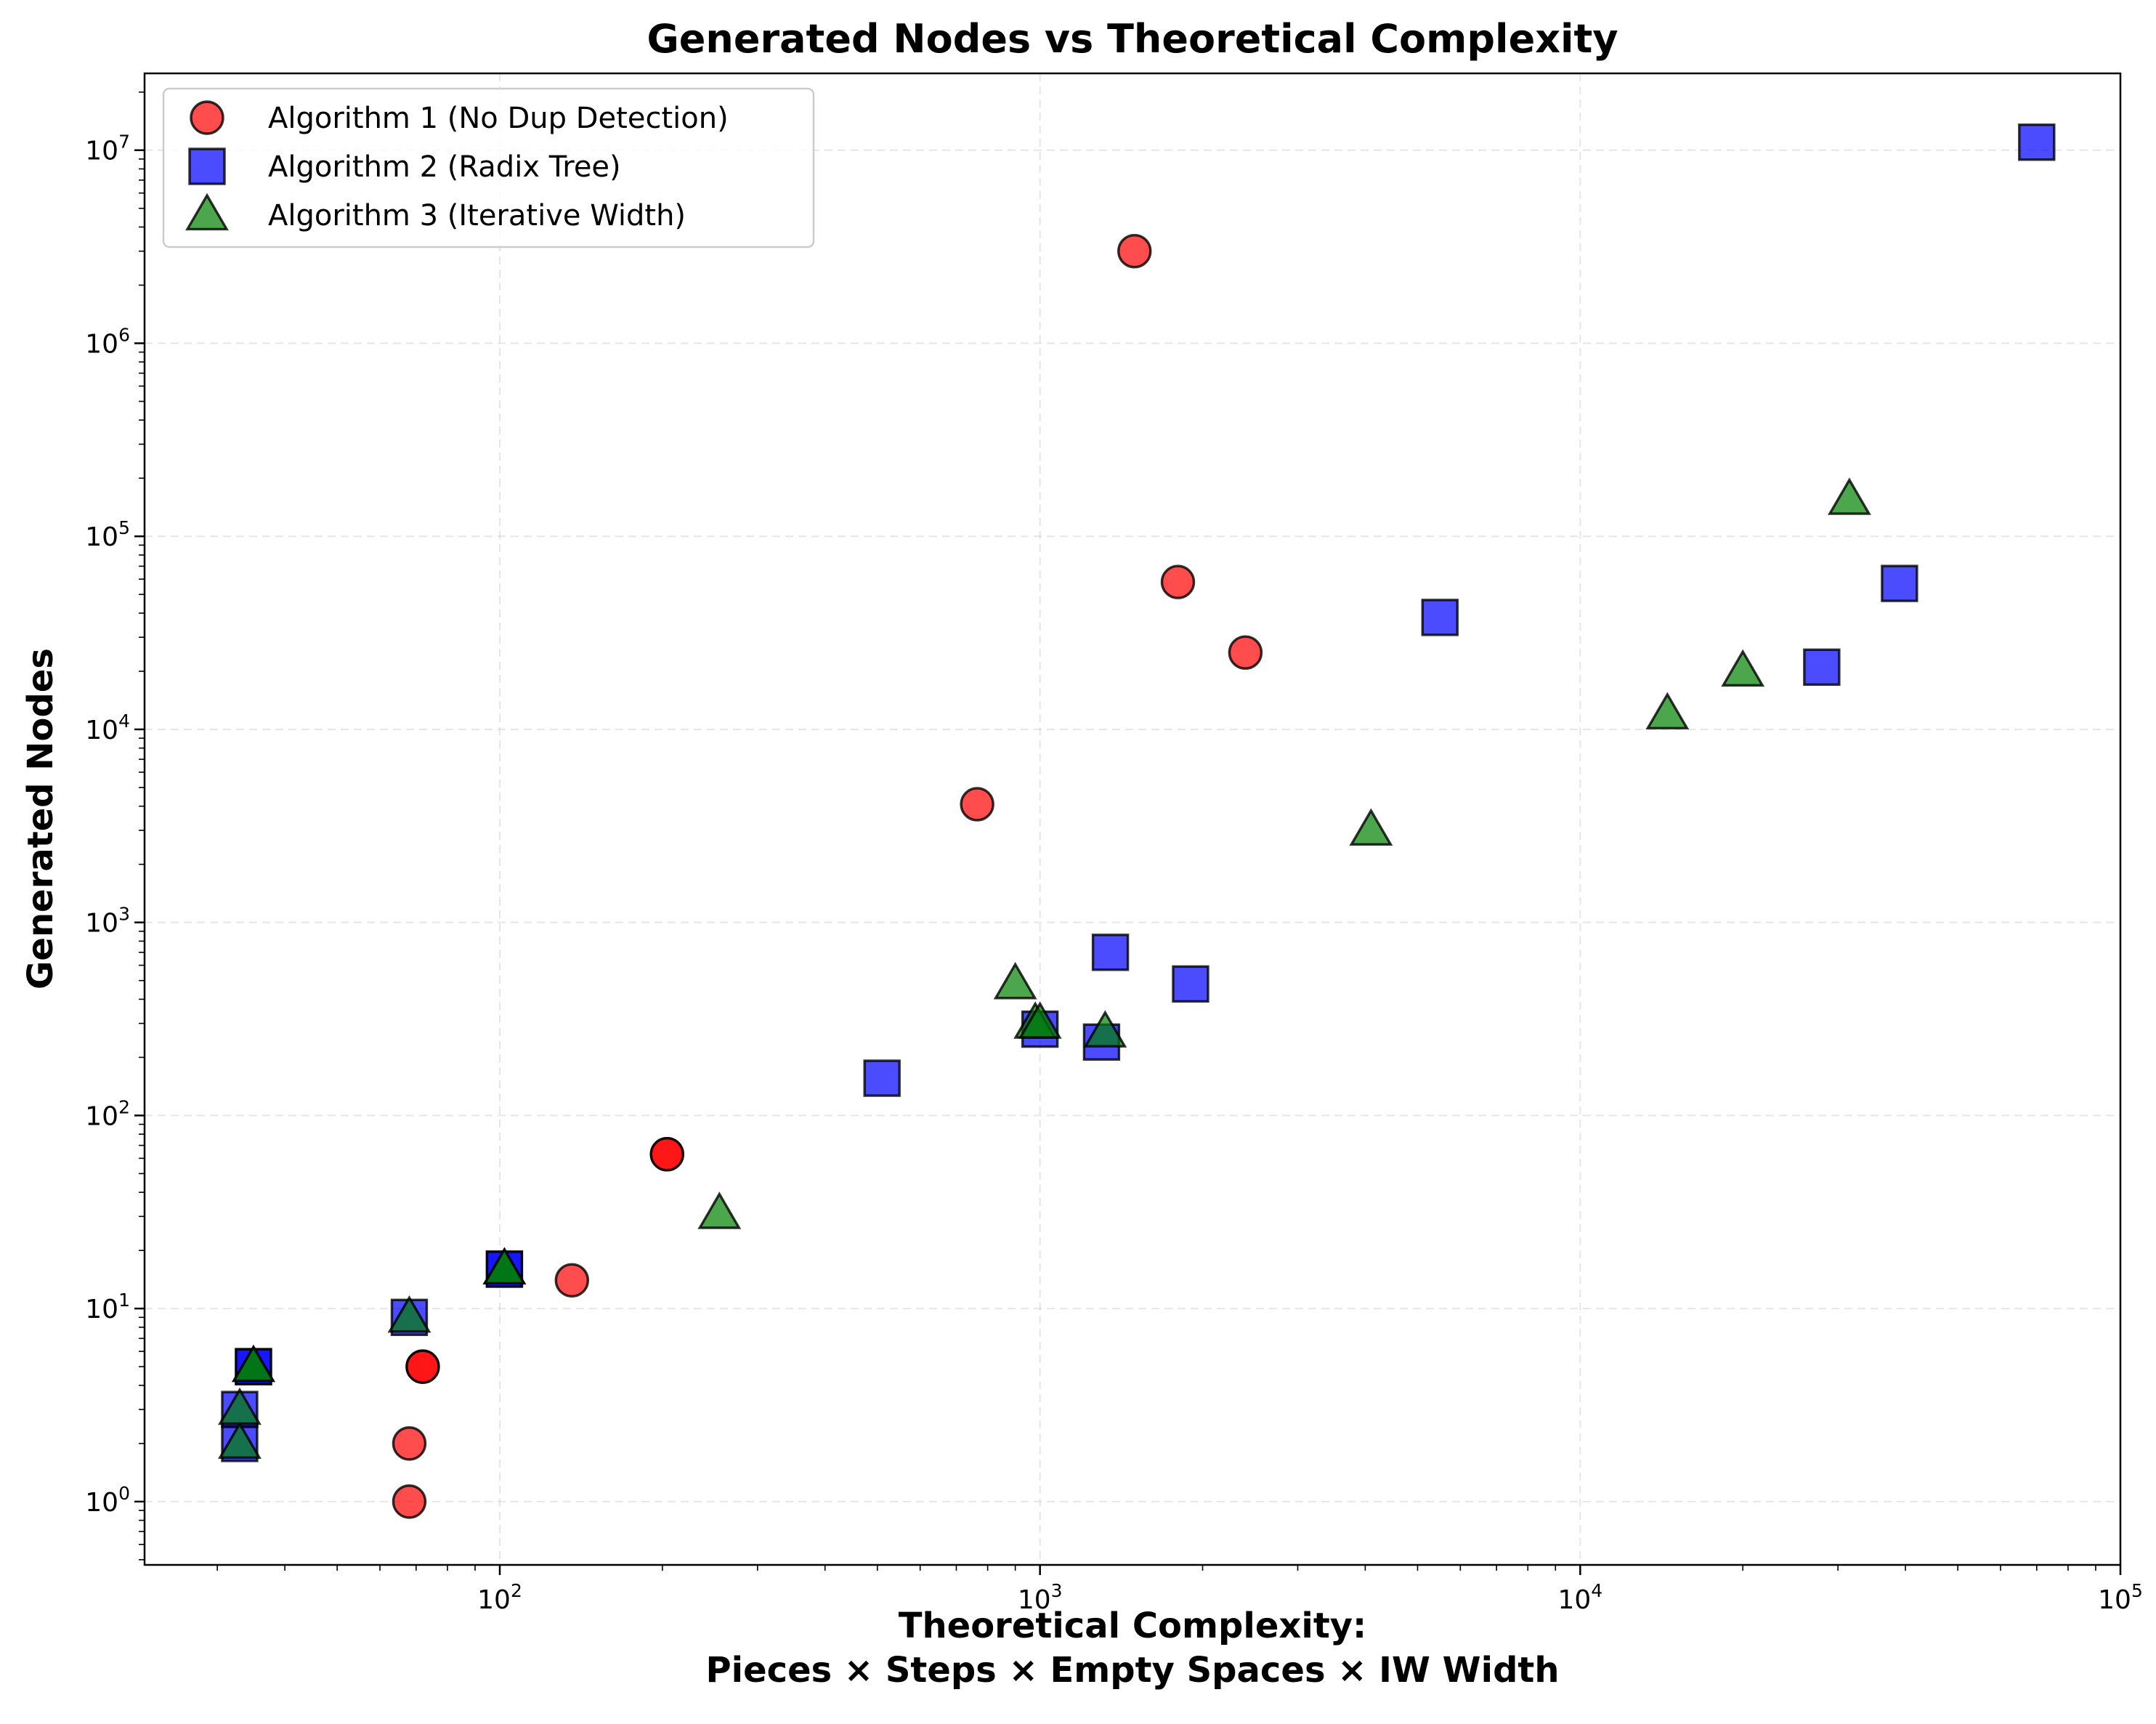  I want to click on x-tick-label: 10³, so click(1040, 1598).